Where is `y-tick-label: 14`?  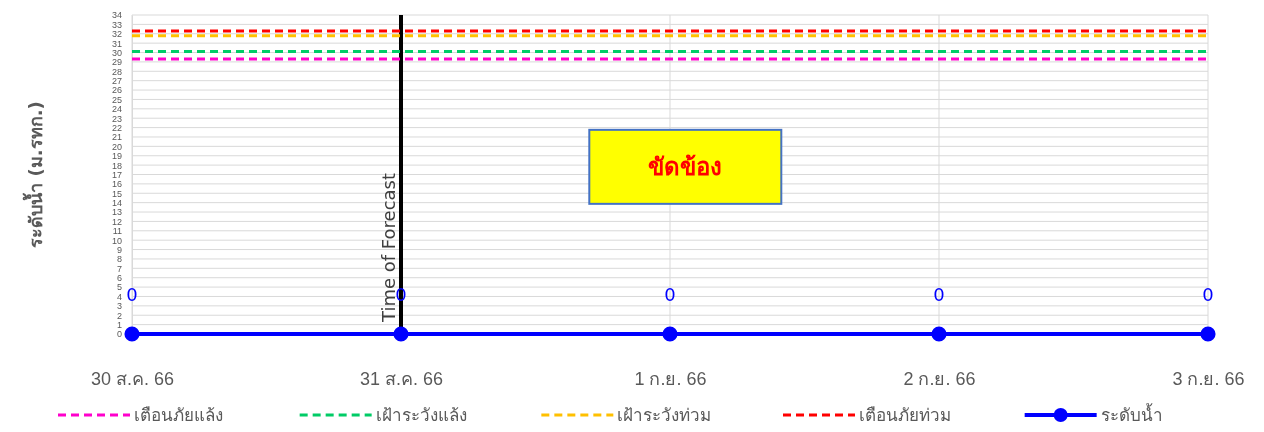
y-tick-label: 14 is located at coordinates (116, 203).